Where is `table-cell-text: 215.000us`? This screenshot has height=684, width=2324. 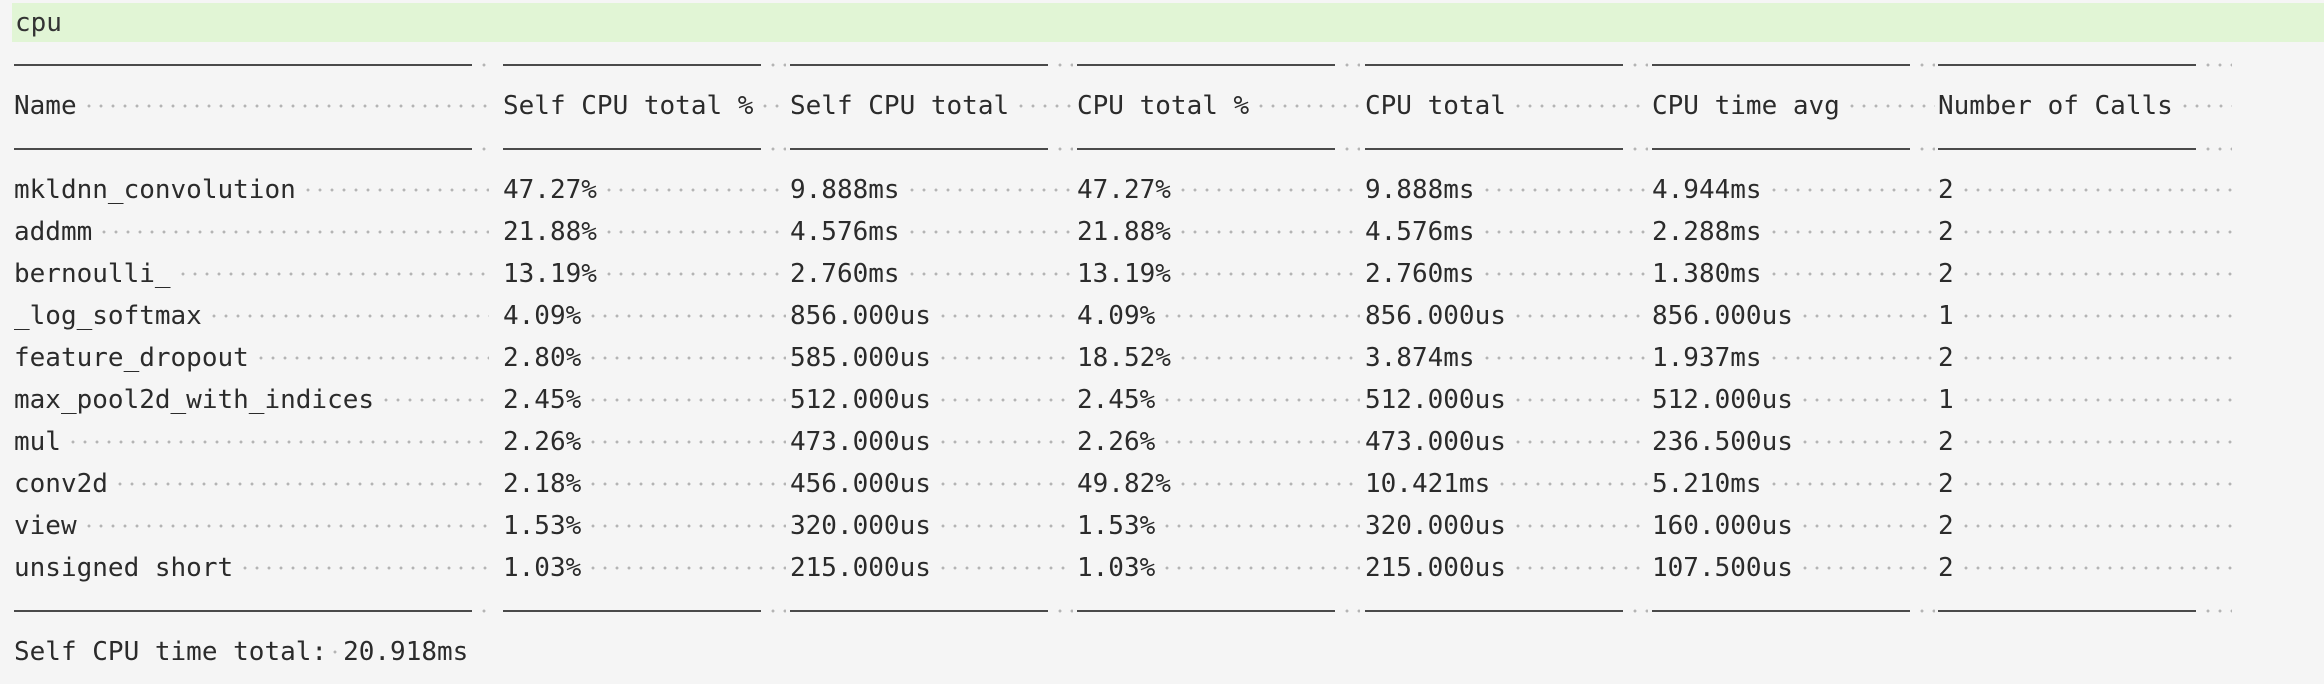 table-cell-text: 215.000us is located at coordinates (1435, 568).